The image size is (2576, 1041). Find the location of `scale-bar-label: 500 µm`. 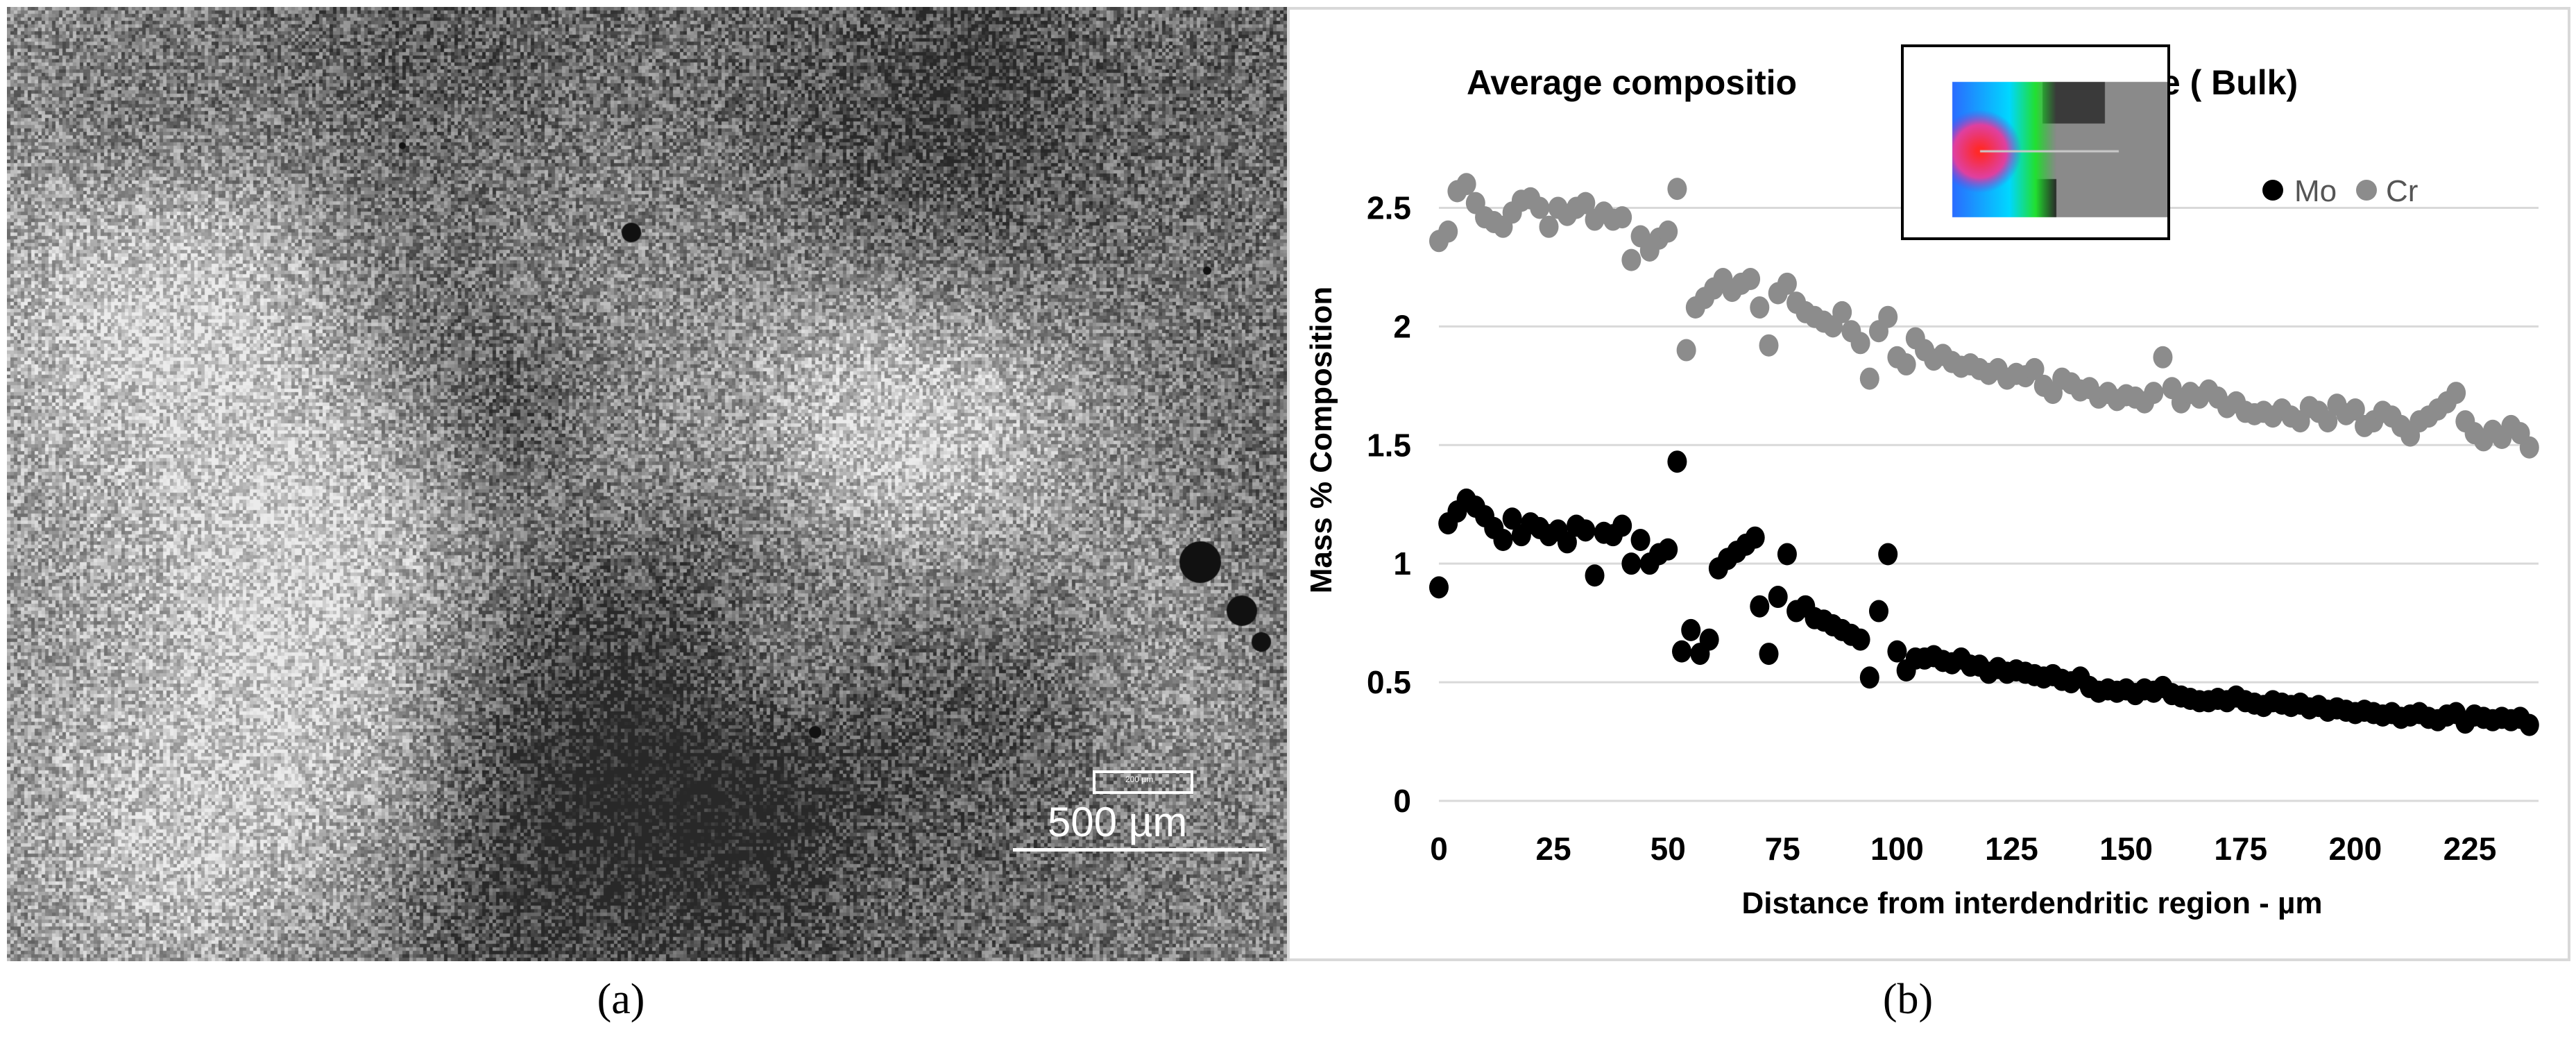

scale-bar-label: 500 µm is located at coordinates (1118, 822).